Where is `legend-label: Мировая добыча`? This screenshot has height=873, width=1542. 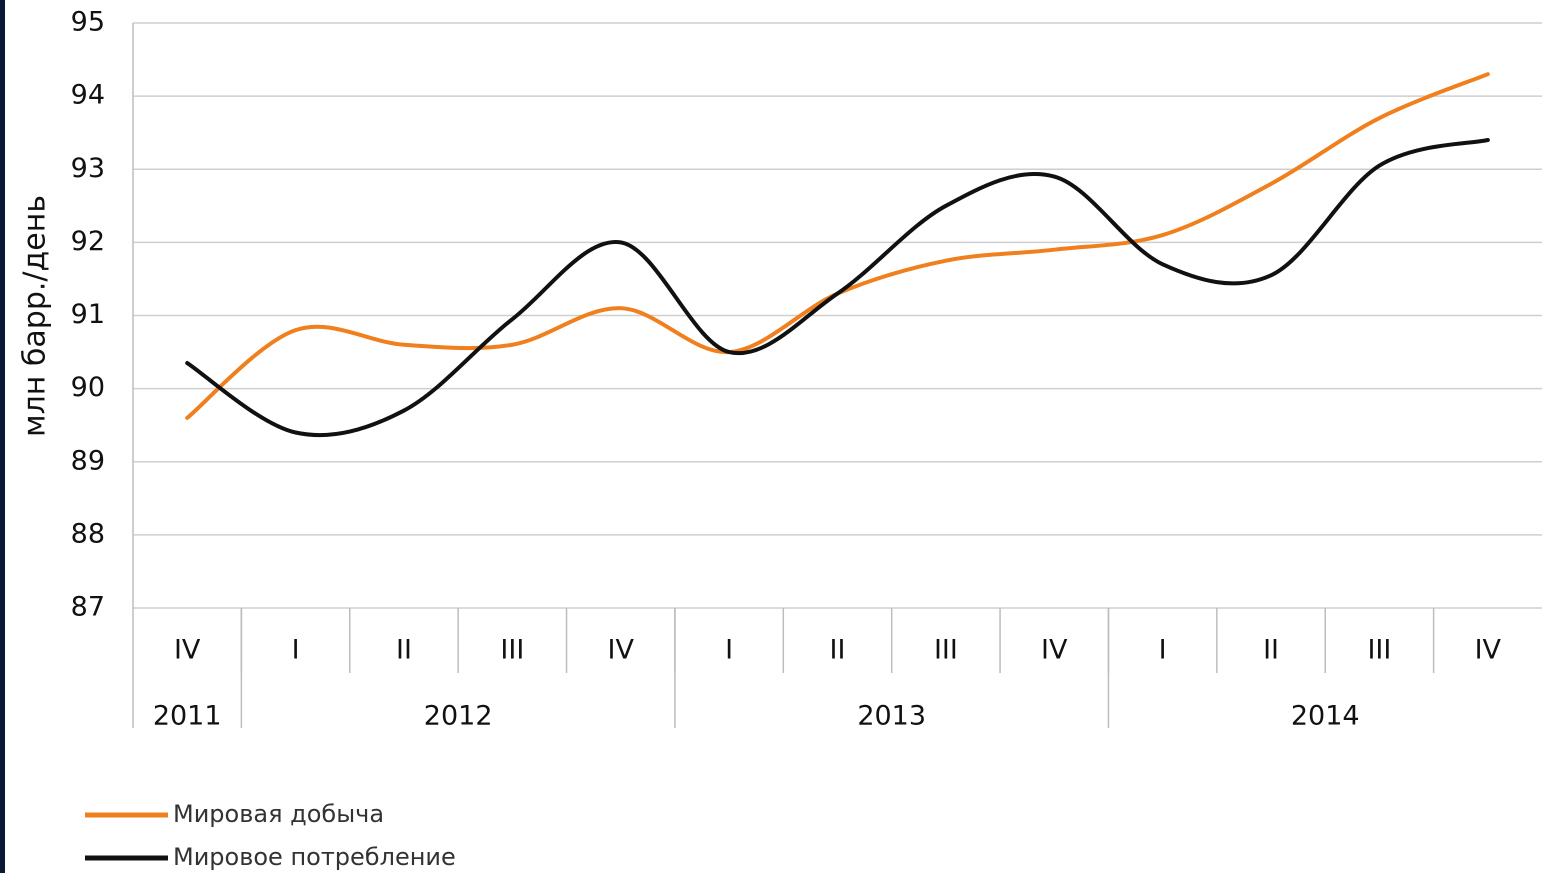
legend-label: Мировая добыча is located at coordinates (278, 814).